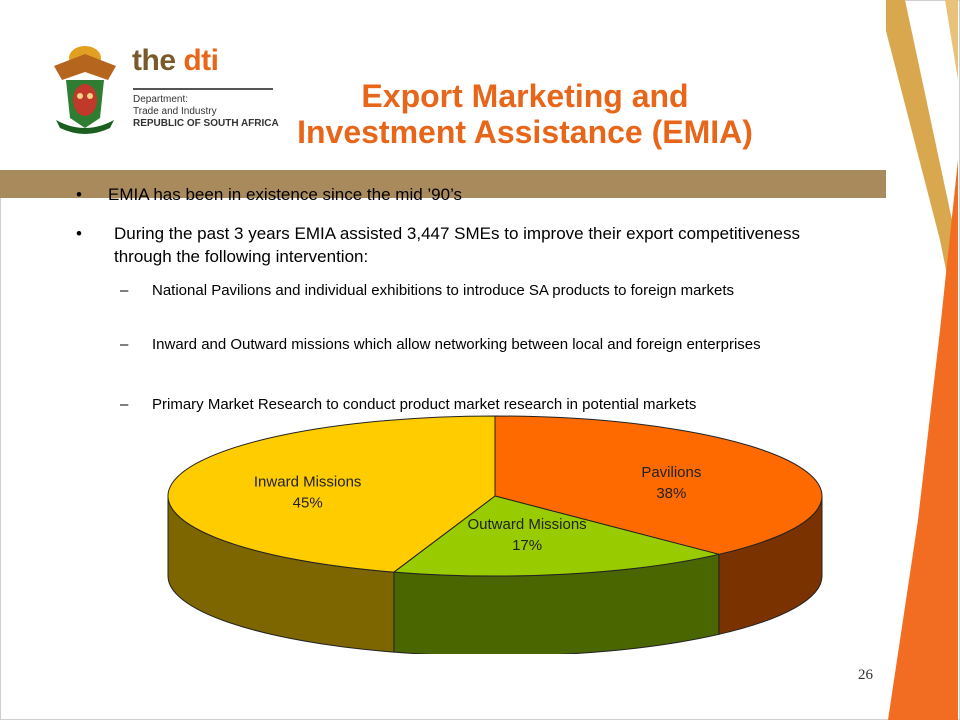 This screenshot has width=960, height=720. Describe the element at coordinates (527, 545) in the screenshot. I see `pie-label-value: 17%` at that location.